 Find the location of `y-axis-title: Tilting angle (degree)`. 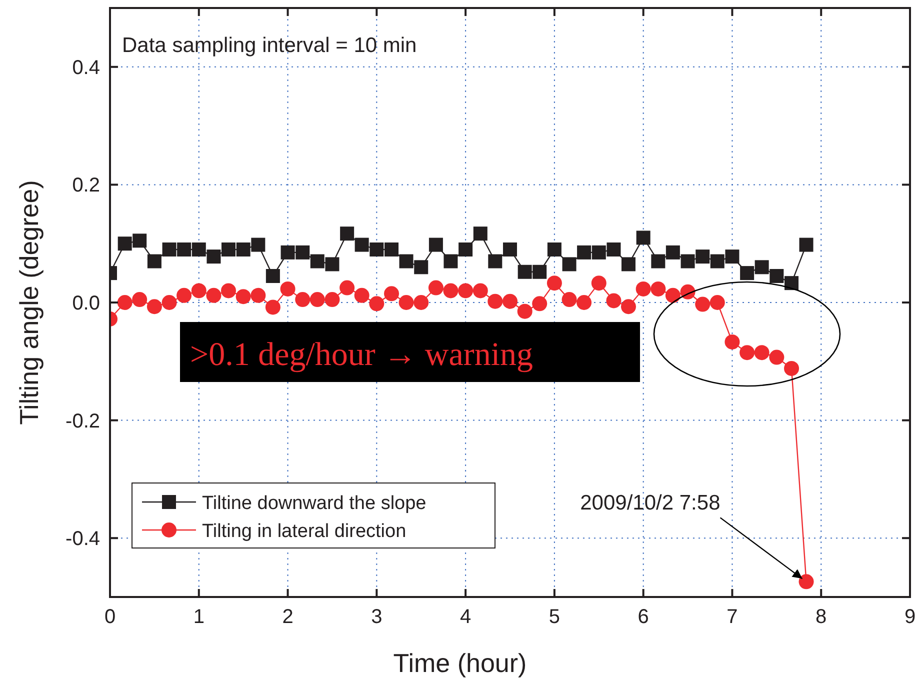

y-axis-title: Tilting angle (degree) is located at coordinates (29, 302).